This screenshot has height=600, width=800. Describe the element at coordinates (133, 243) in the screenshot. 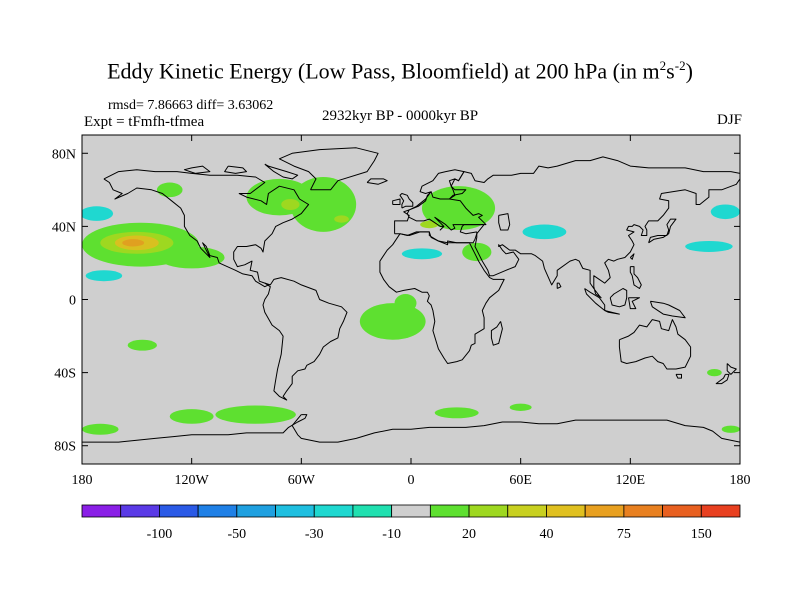

I see `field-patch-orange` at that location.